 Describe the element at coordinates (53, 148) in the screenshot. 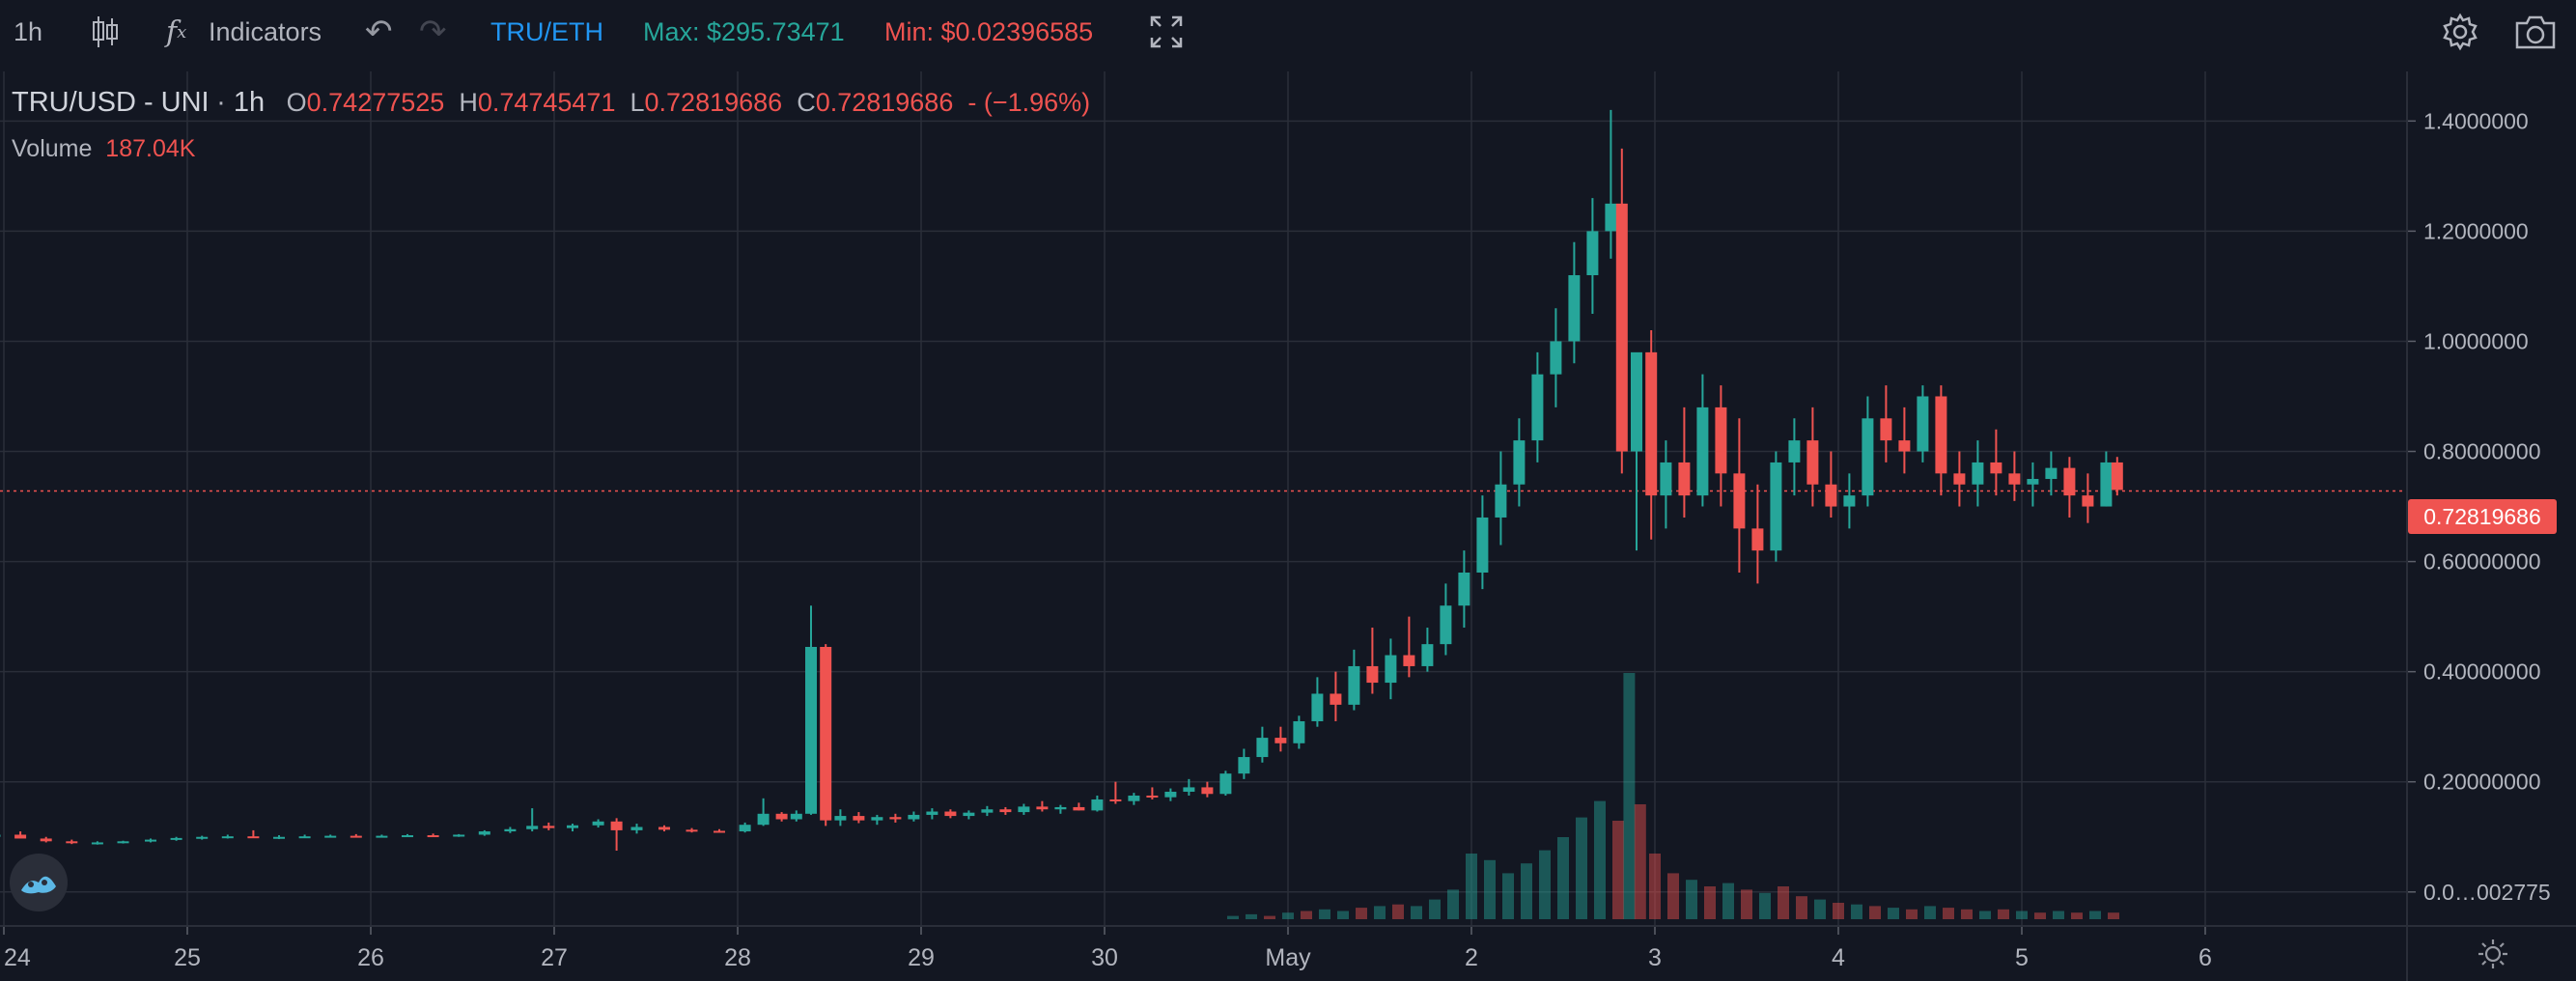

I see `volume-label: Volume` at that location.